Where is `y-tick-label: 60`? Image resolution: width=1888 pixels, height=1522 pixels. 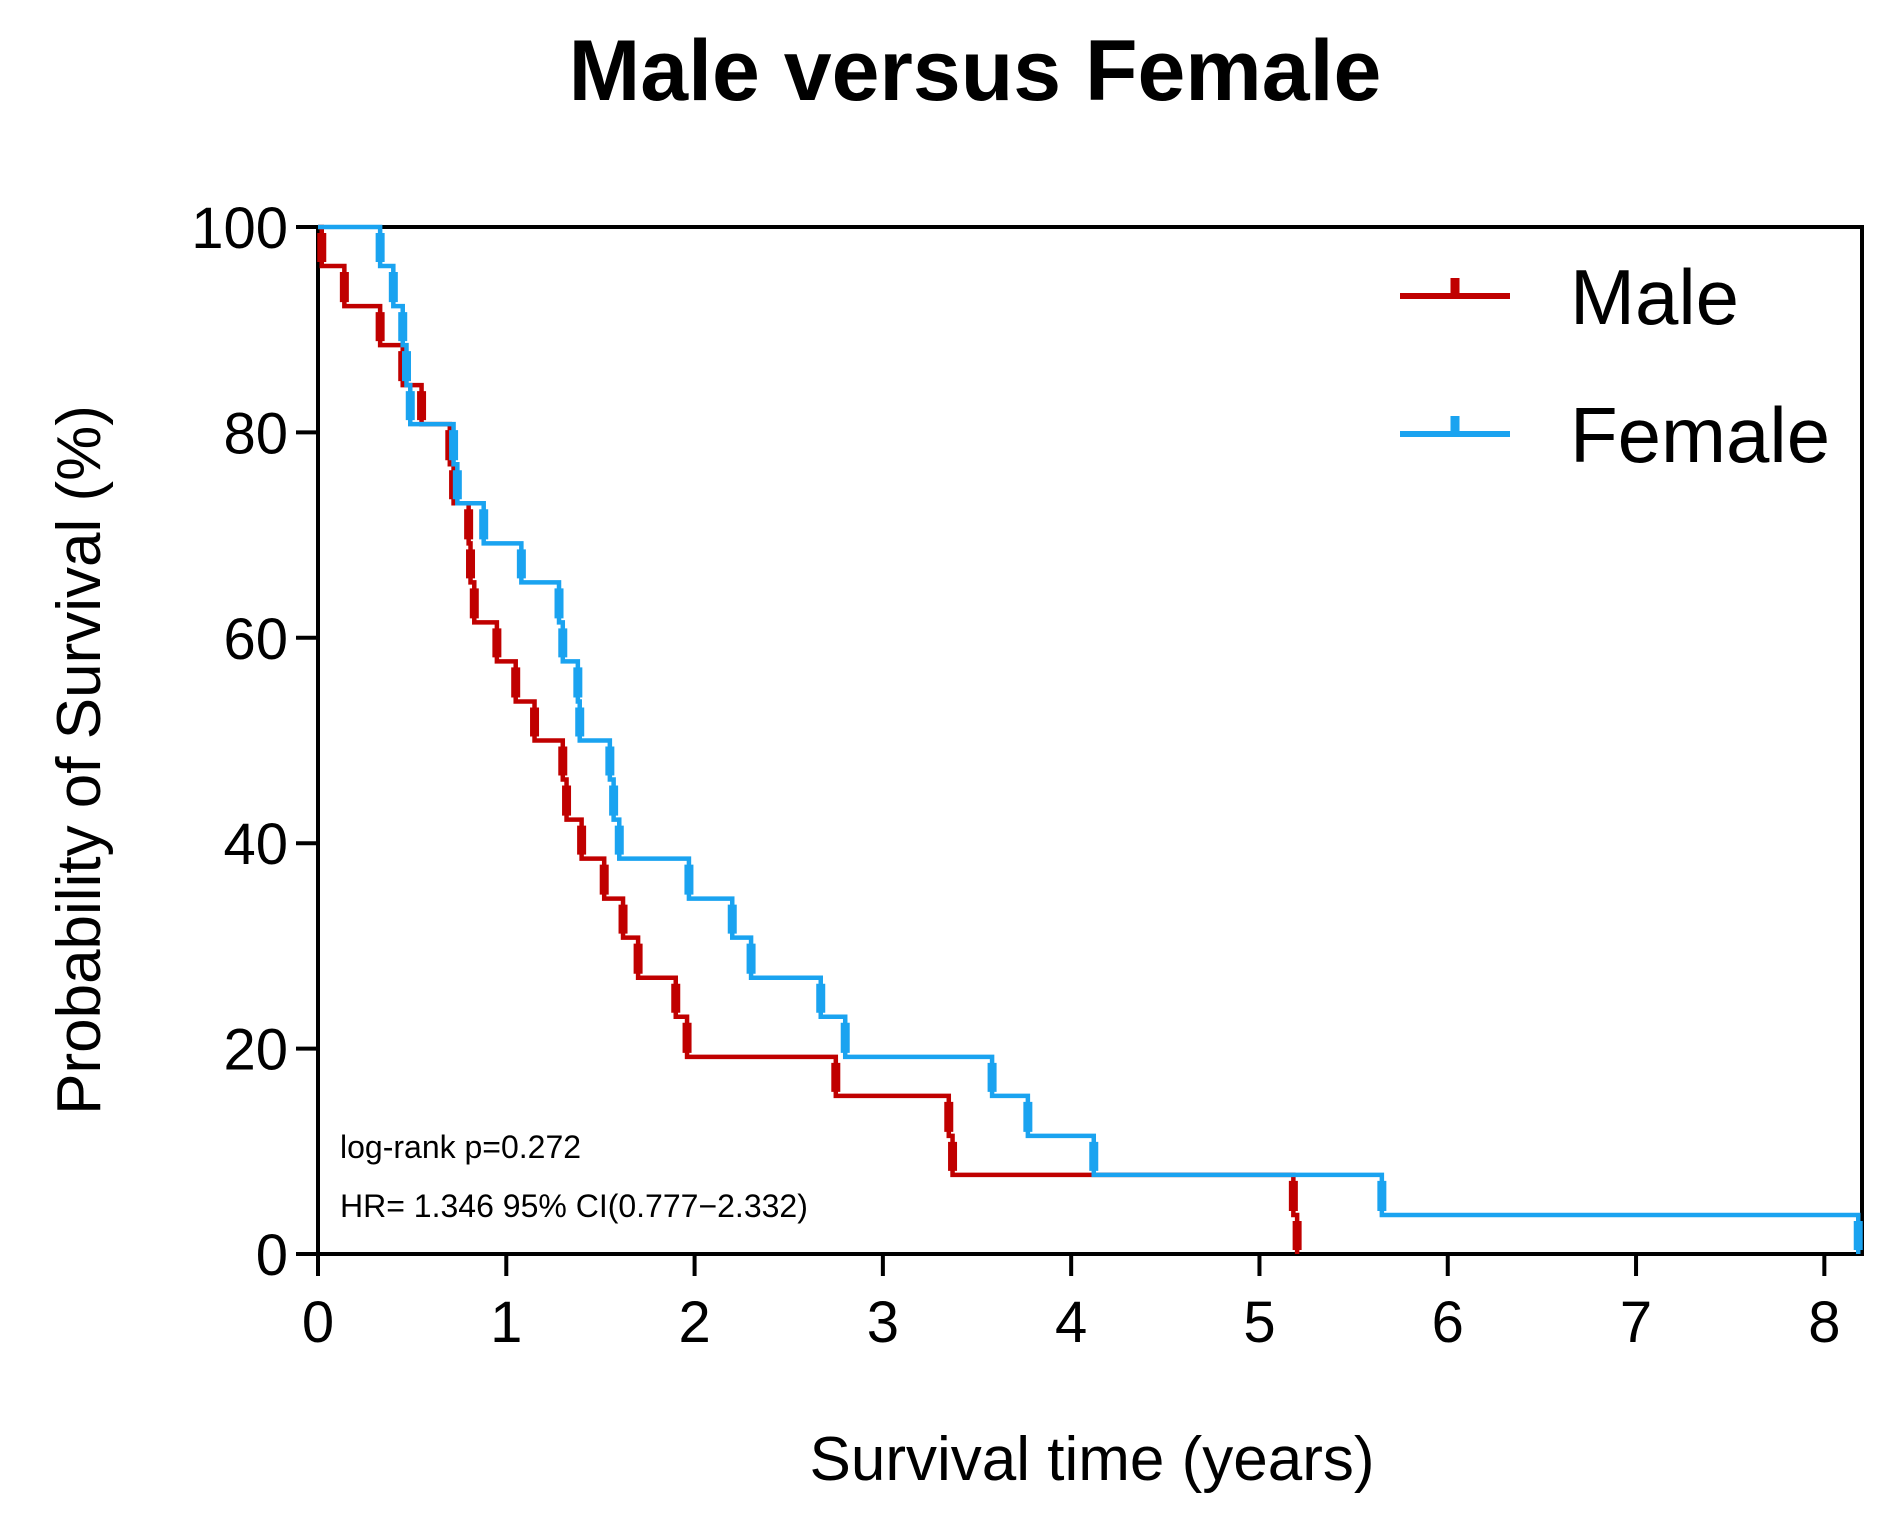 y-tick-label: 60 is located at coordinates (255, 639).